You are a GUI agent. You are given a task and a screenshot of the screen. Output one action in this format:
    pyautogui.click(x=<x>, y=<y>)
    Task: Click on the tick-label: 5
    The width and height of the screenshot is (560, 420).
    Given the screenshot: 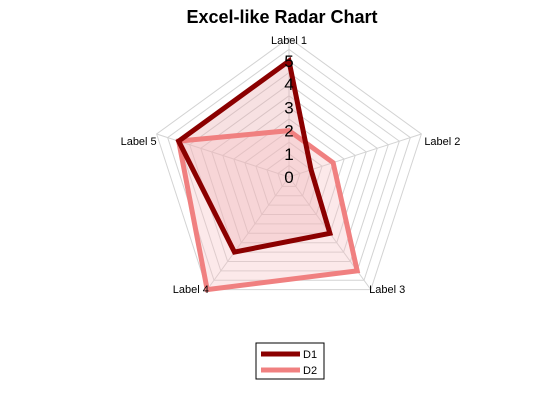 What is the action you would take?
    pyautogui.click(x=288, y=61)
    